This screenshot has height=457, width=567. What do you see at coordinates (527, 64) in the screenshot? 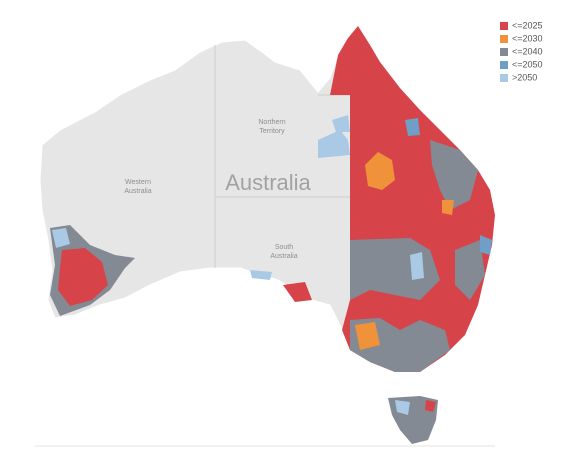
I see `legend-label: <=2050` at bounding box center [527, 64].